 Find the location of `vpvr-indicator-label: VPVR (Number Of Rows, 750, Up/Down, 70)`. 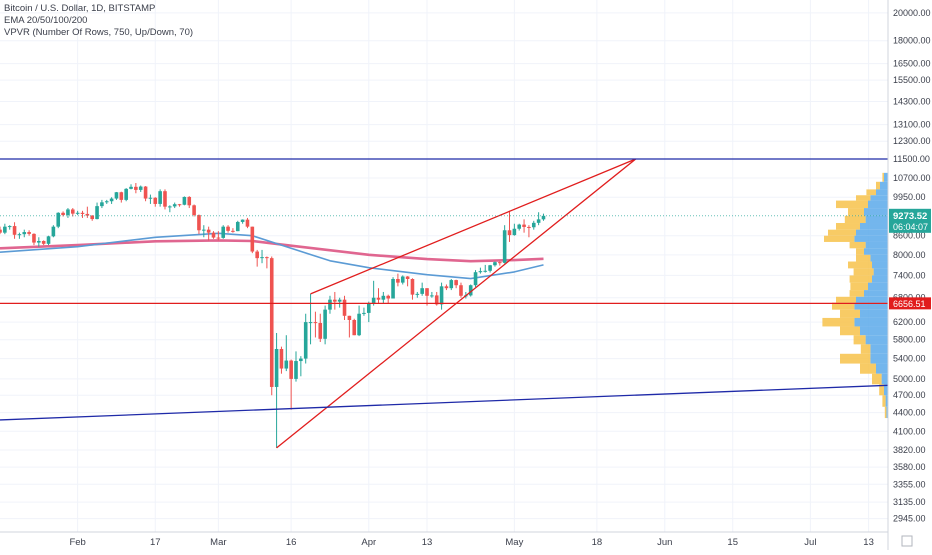

vpvr-indicator-label: VPVR (Number Of Rows, 750, Up/Down, 70) is located at coordinates (99, 32).